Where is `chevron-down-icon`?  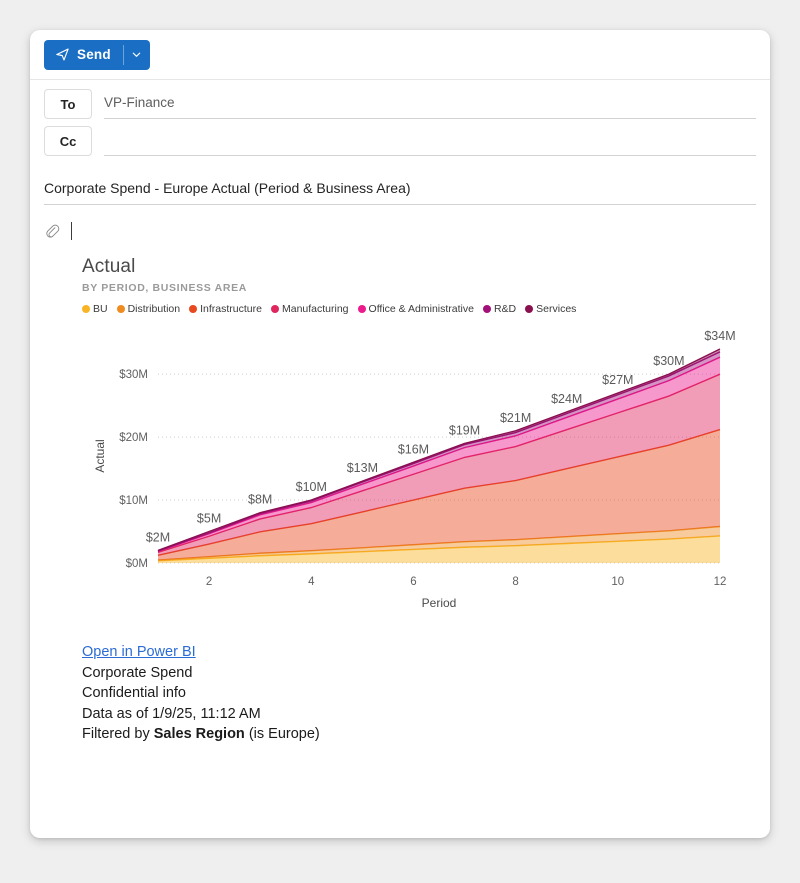 chevron-down-icon is located at coordinates (136, 54).